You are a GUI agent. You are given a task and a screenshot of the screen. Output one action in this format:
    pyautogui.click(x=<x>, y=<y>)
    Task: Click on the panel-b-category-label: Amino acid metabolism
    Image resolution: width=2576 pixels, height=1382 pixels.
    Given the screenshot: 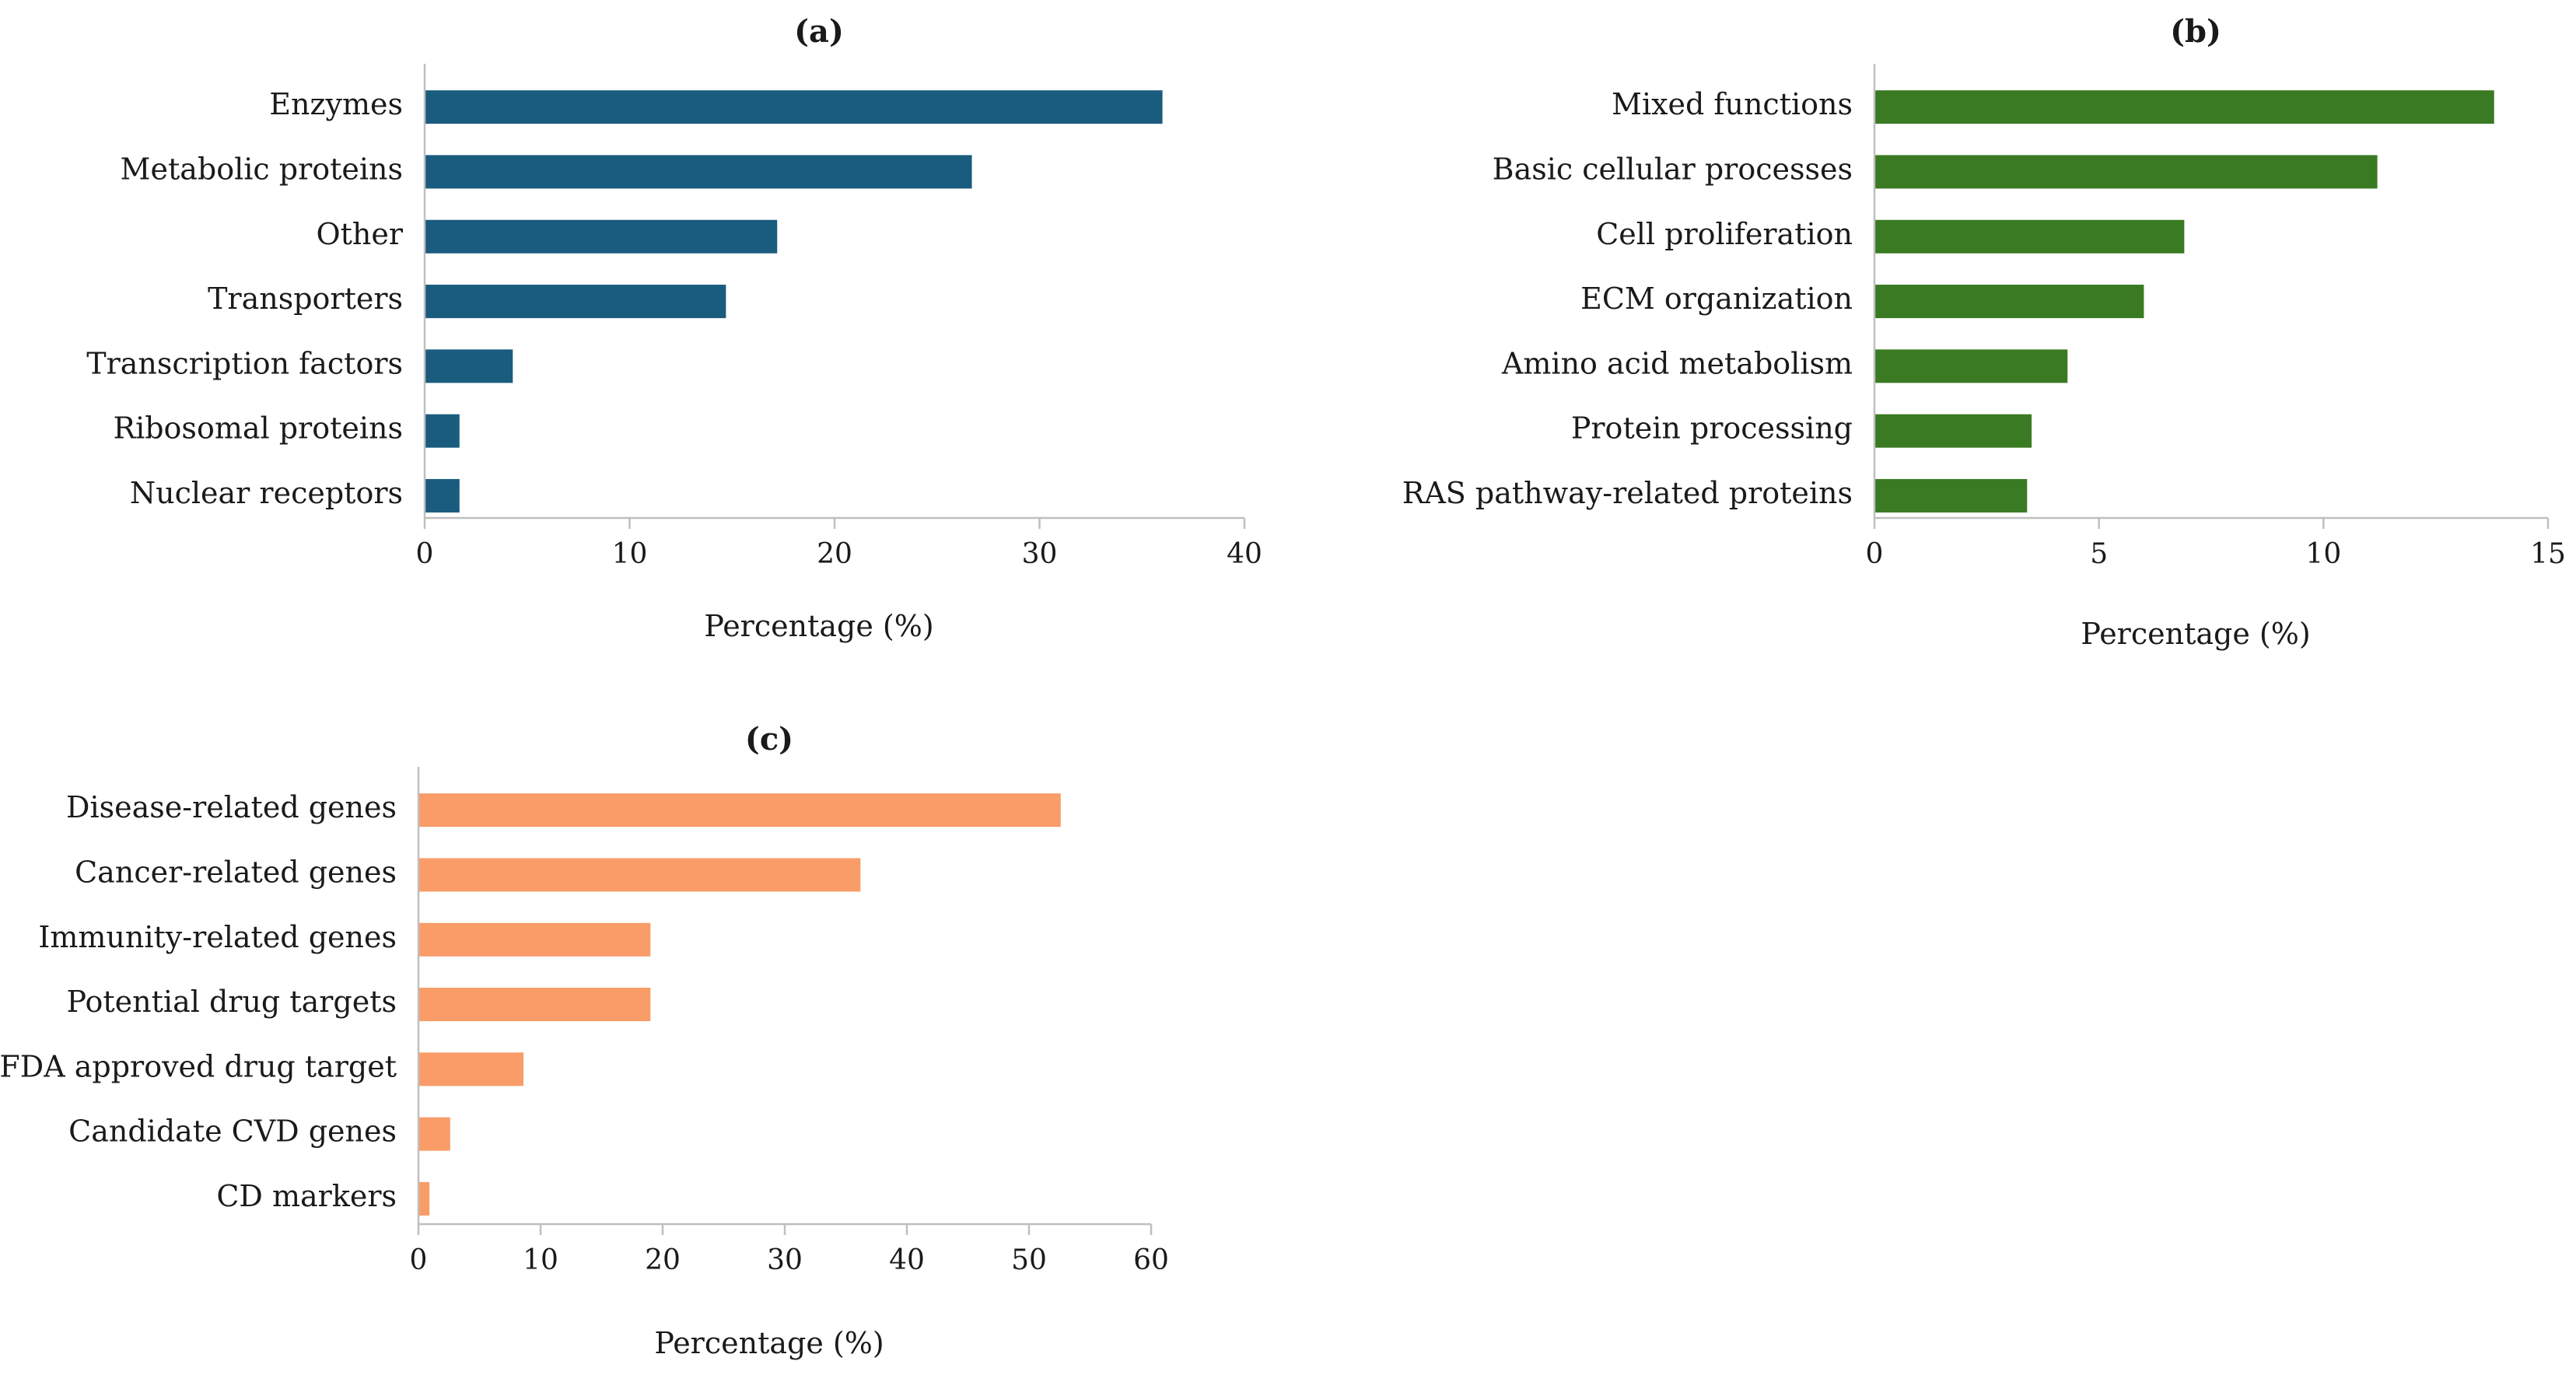 What is the action you would take?
    pyautogui.click(x=1677, y=363)
    